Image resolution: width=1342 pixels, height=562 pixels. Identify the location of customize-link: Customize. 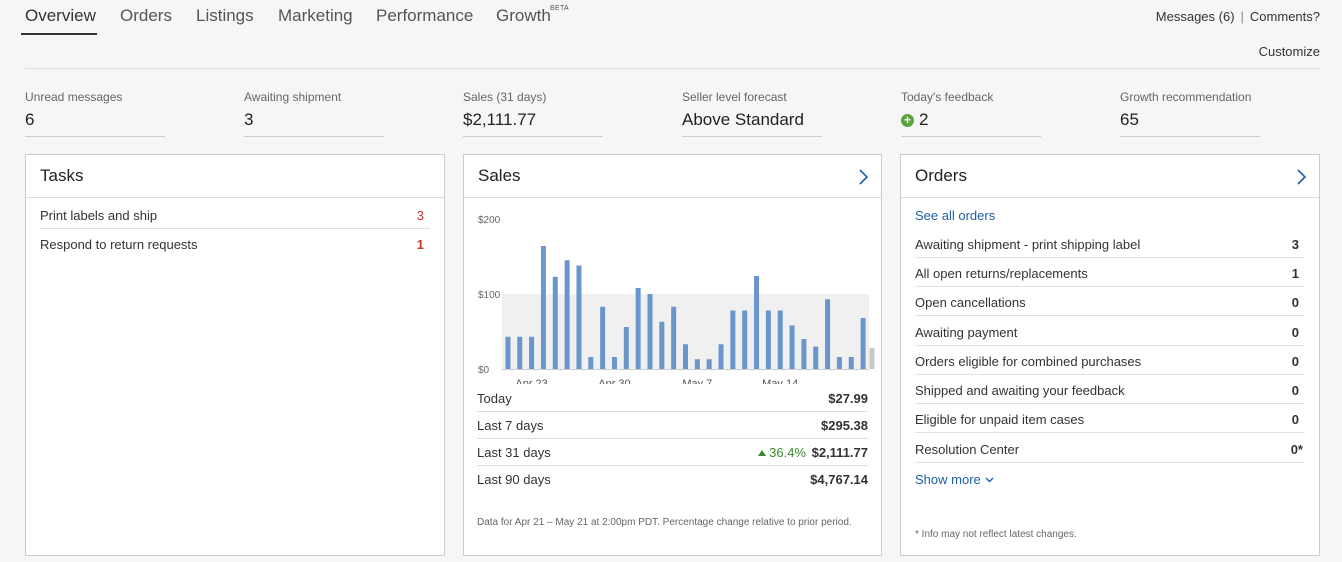
(1289, 51).